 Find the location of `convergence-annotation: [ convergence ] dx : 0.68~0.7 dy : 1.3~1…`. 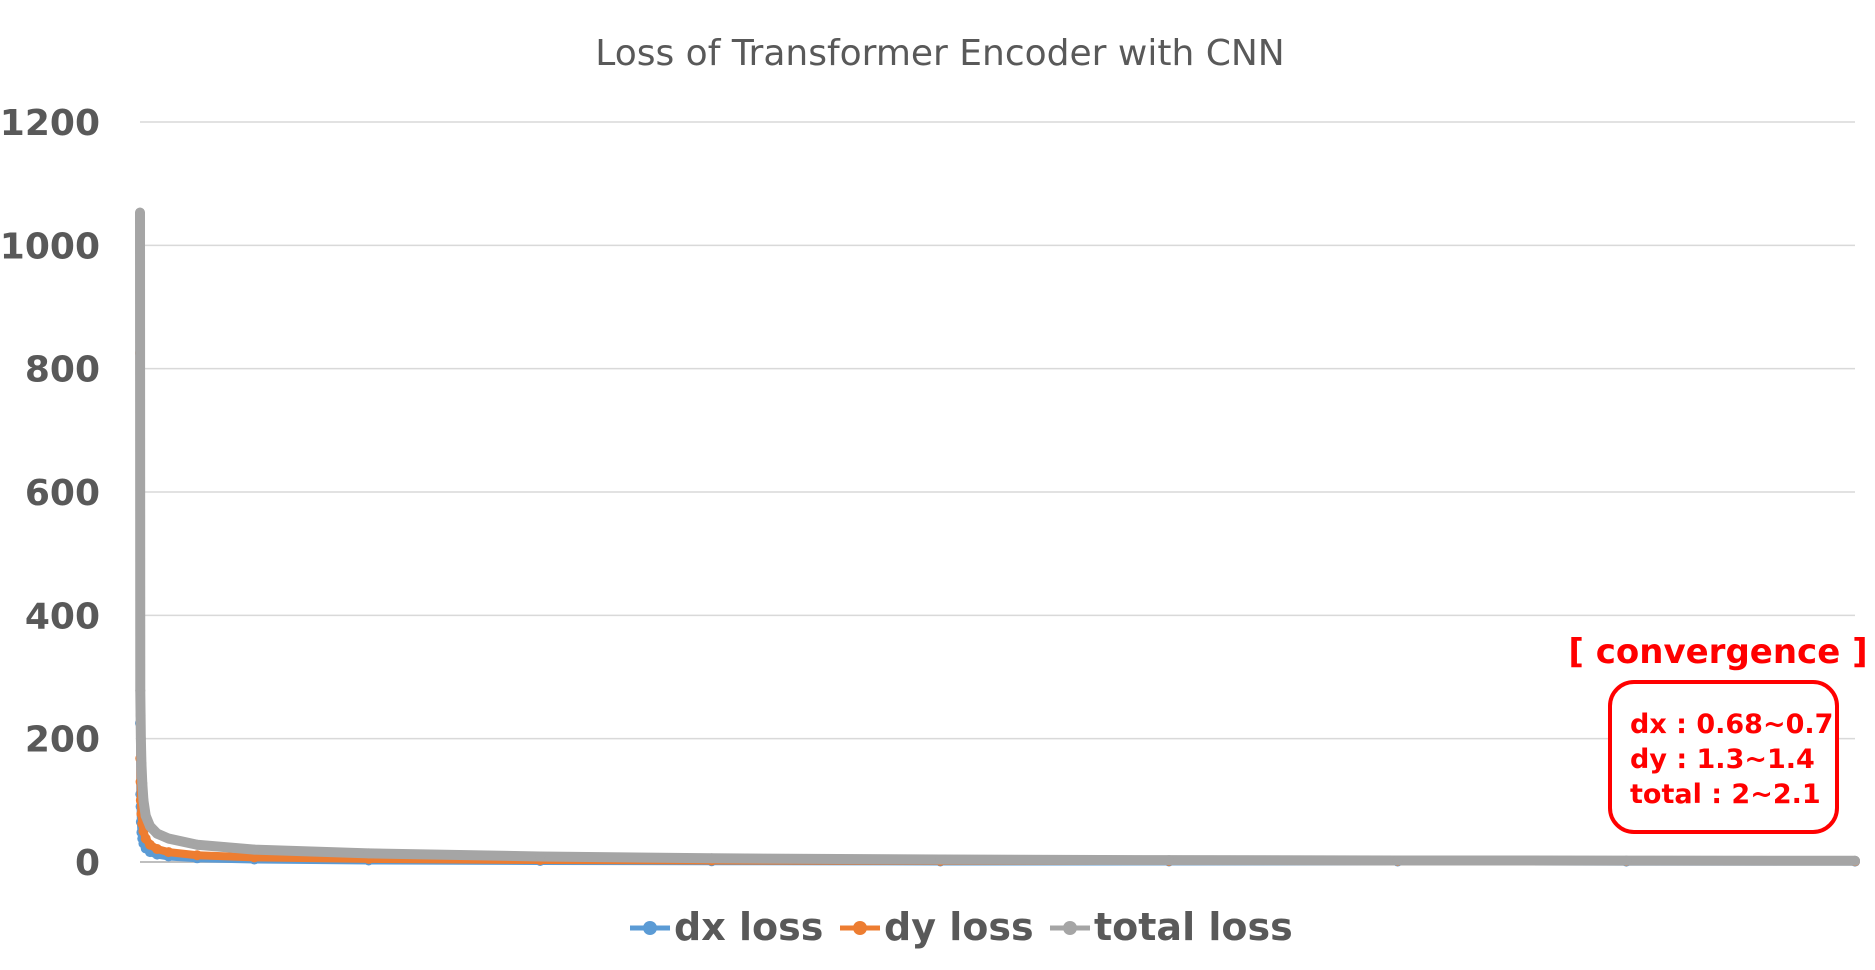

convergence-annotation: [ convergence ] dx : 0.68~0.7 dy : 1.3~1… is located at coordinates (1718, 733).